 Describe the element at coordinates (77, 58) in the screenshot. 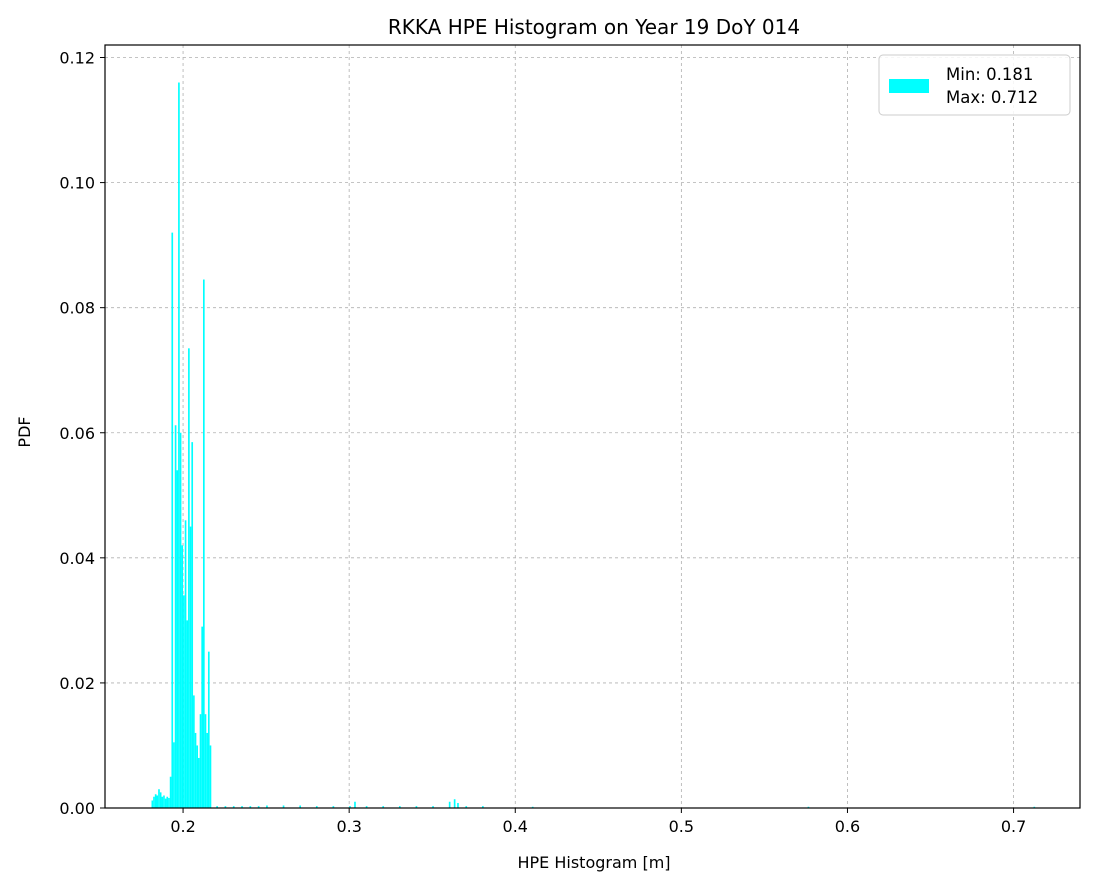

I see `y-tick-label: 0.12` at that location.